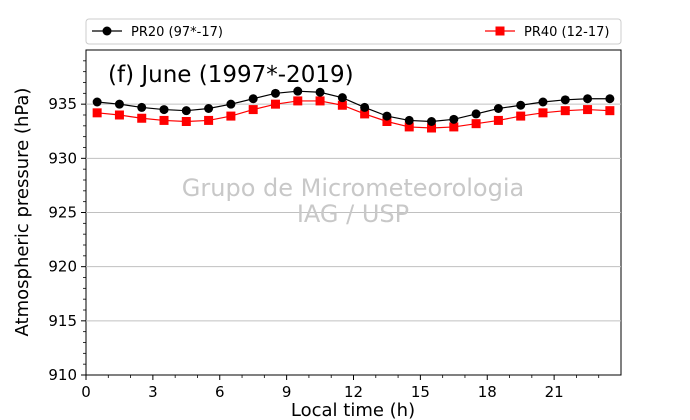  What do you see at coordinates (62, 213) in the screenshot?
I see `y-tick-label: 925` at bounding box center [62, 213].